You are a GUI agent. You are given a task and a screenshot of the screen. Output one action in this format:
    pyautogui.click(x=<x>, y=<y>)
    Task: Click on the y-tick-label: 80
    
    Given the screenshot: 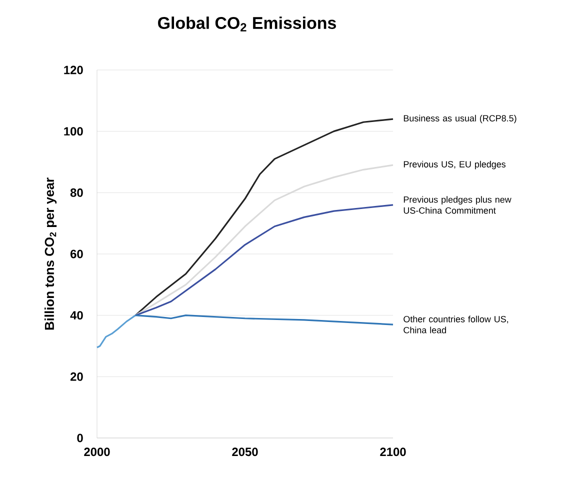 What is the action you would take?
    pyautogui.click(x=76, y=192)
    